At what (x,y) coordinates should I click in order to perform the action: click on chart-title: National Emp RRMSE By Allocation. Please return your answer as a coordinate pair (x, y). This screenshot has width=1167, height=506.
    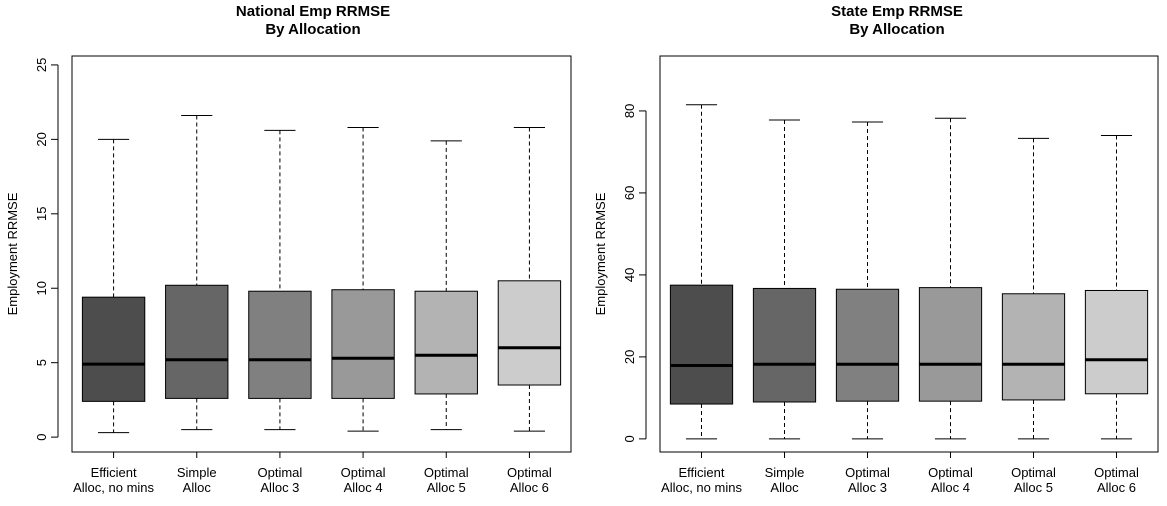
    Looking at the image, I should click on (313, 20).